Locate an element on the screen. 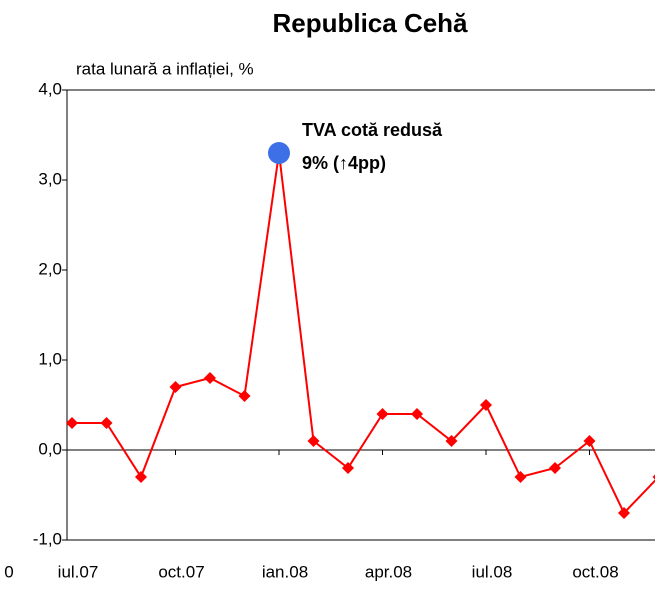 This screenshot has height=589, width=655. x-tick-label: 0 is located at coordinates (8, 571).